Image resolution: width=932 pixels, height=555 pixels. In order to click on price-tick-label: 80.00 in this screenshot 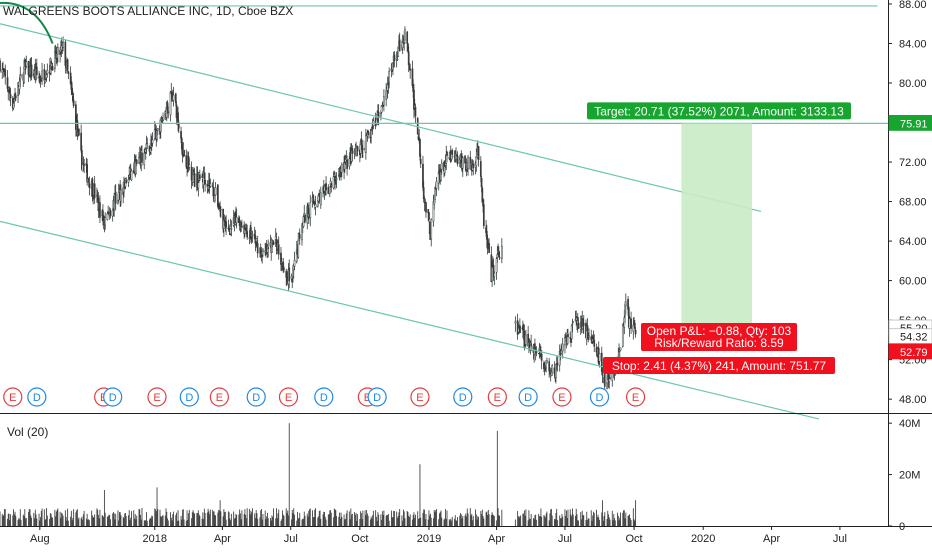, I will do `click(913, 84)`.